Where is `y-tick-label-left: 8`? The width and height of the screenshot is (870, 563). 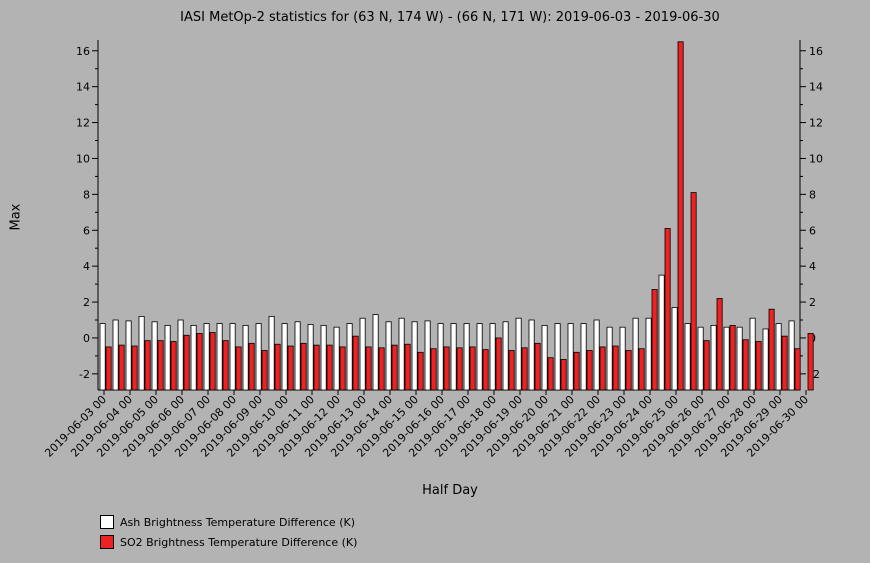
y-tick-label-left: 8 is located at coordinates (86, 194).